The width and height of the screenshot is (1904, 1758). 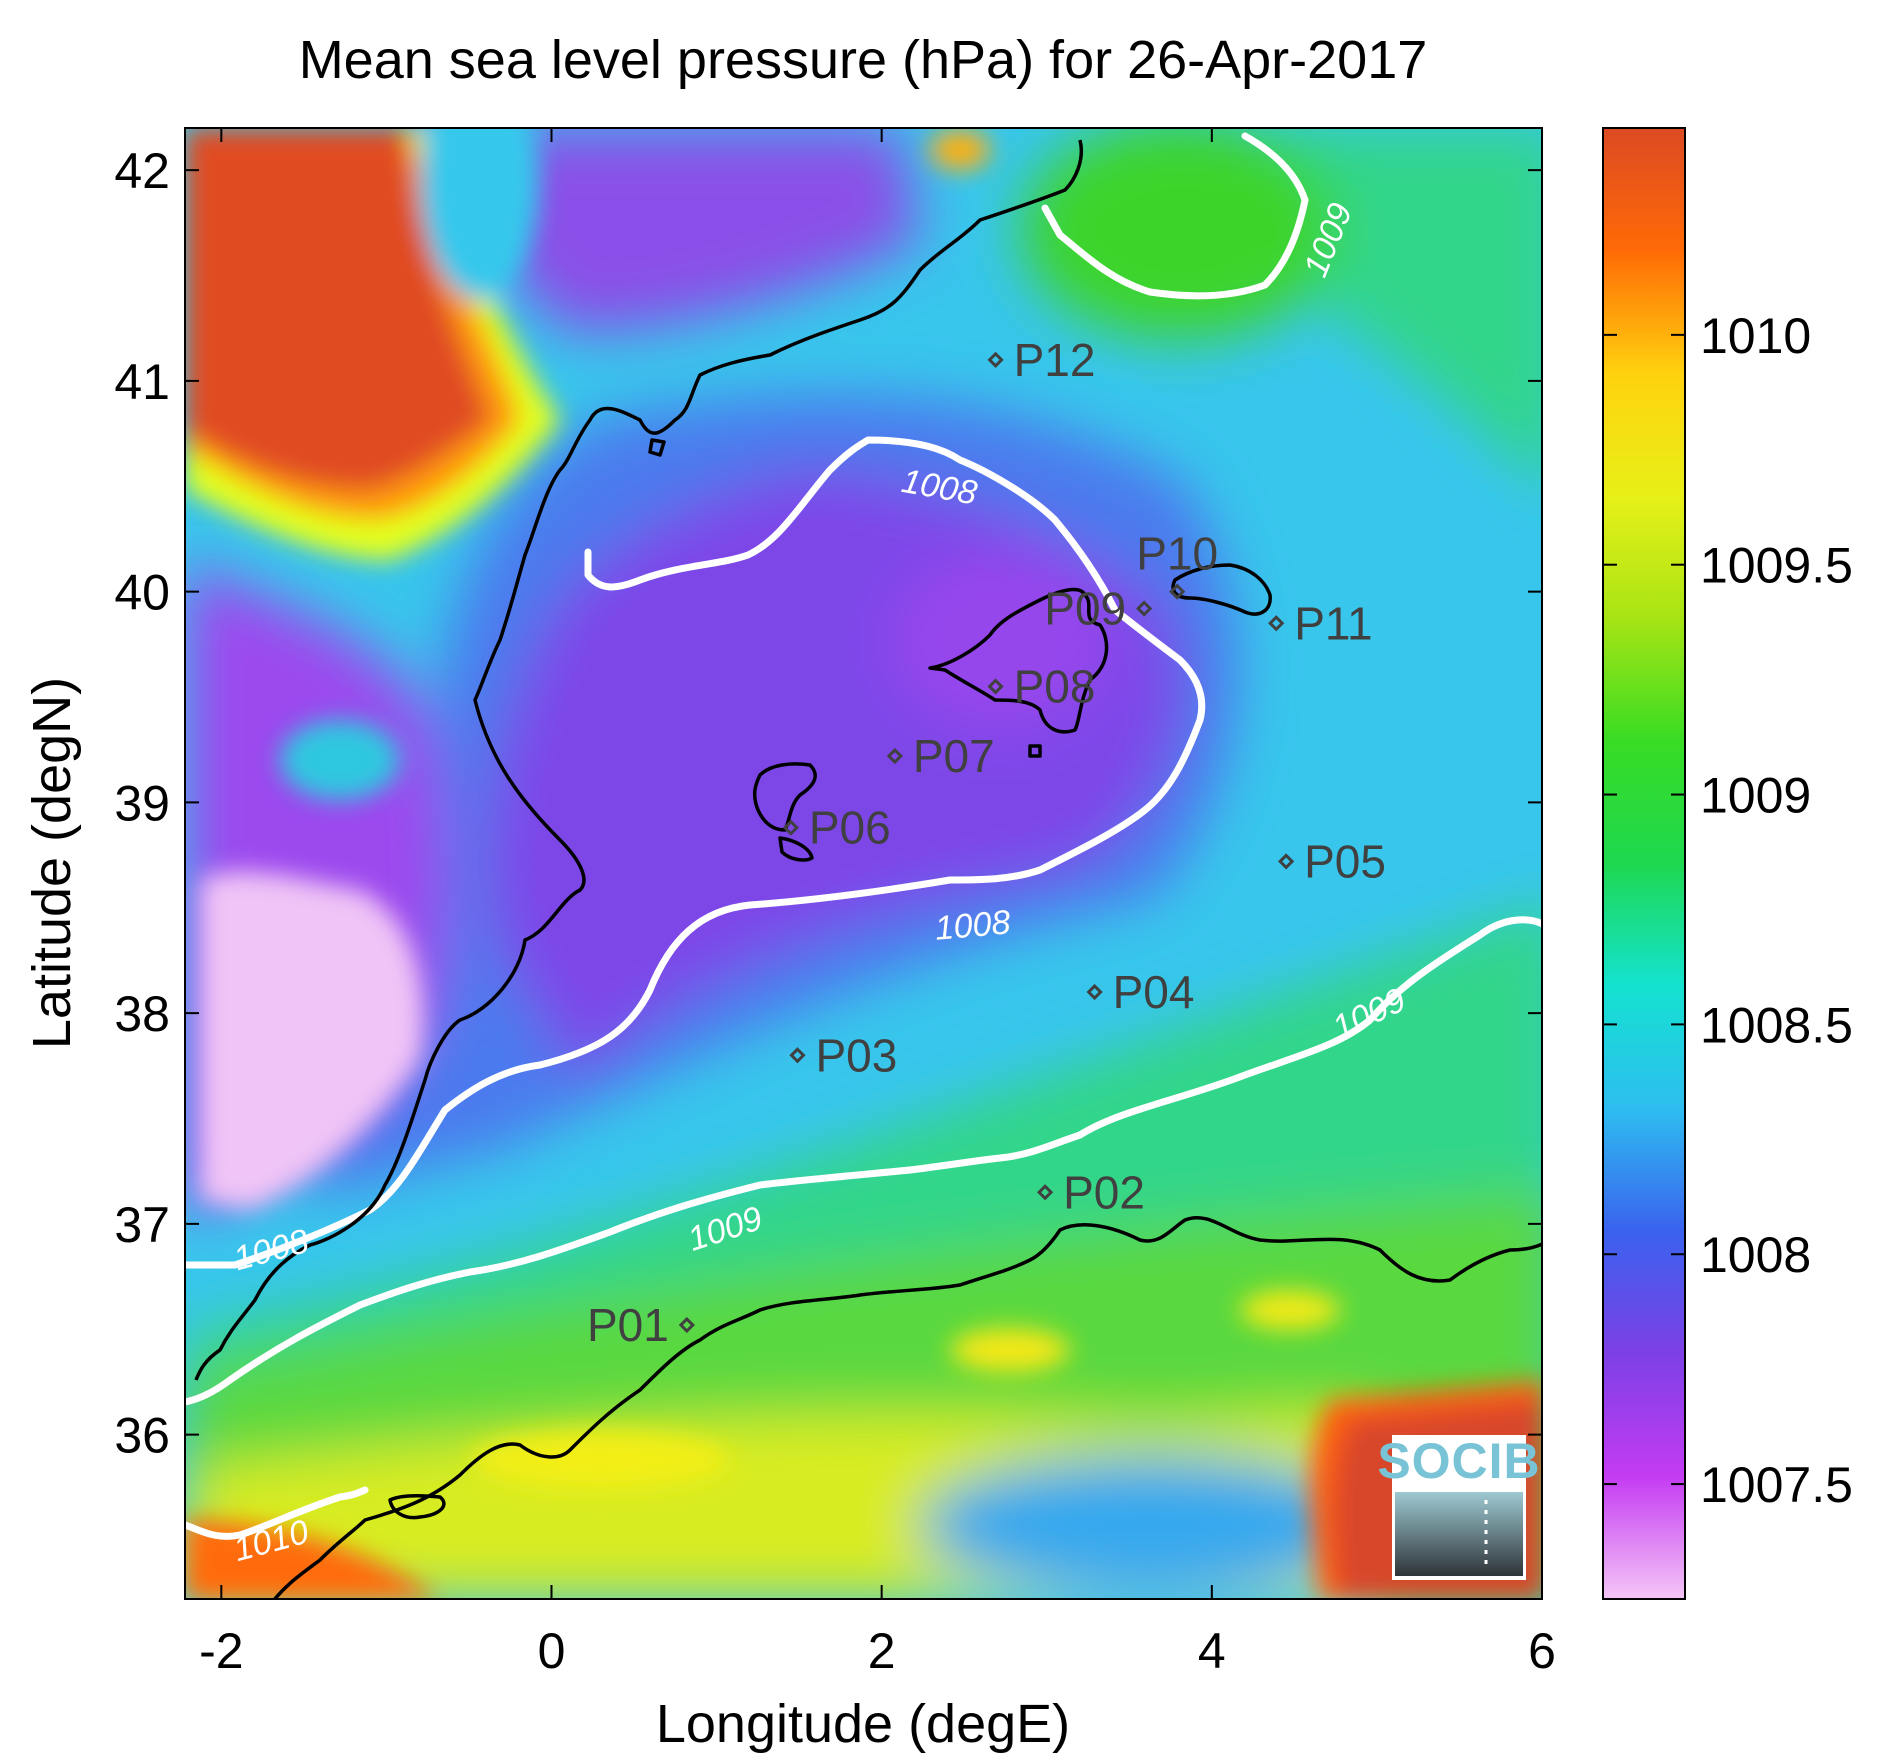 I want to click on station-p03: P03, so click(x=843, y=1055).